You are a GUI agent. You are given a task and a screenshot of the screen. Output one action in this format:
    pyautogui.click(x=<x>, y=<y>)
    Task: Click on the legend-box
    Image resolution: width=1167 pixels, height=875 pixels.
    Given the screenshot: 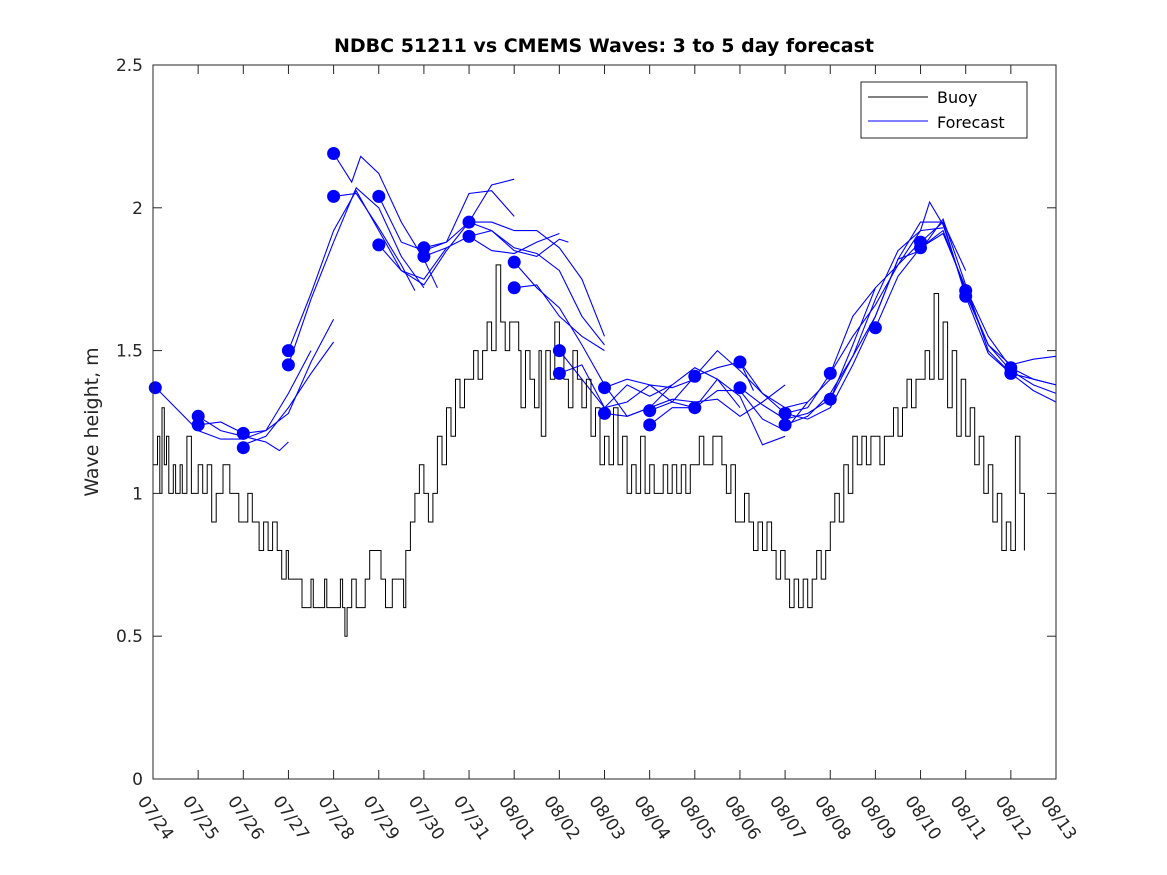 What is the action you would take?
    pyautogui.click(x=944, y=110)
    